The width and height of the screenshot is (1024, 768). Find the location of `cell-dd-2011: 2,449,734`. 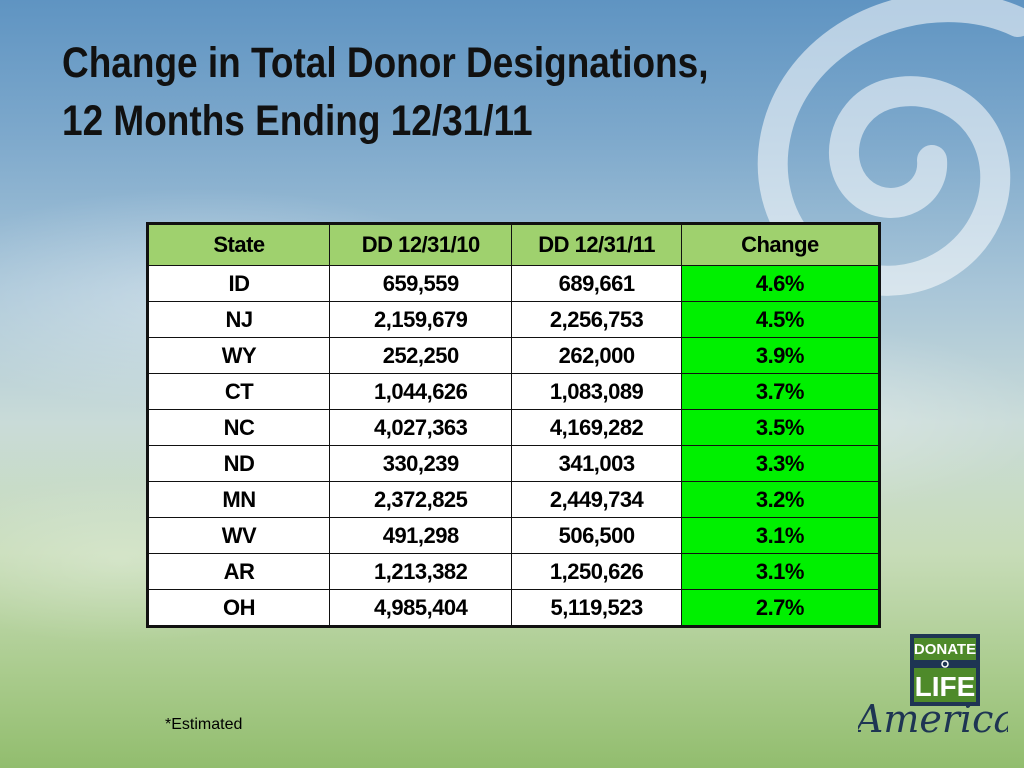

cell-dd-2011: 2,449,734 is located at coordinates (596, 499).